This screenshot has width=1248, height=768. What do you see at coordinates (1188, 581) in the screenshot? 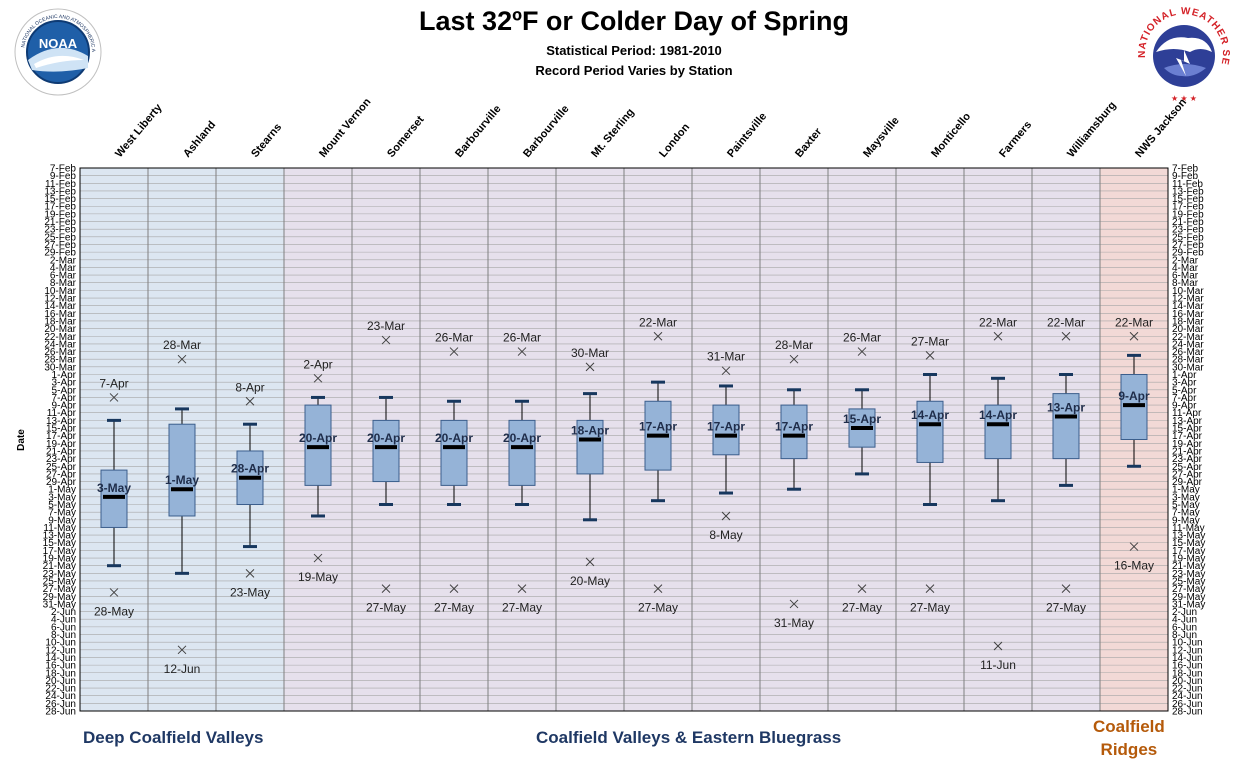
I see `y-tick-label: 25-May` at bounding box center [1188, 581].